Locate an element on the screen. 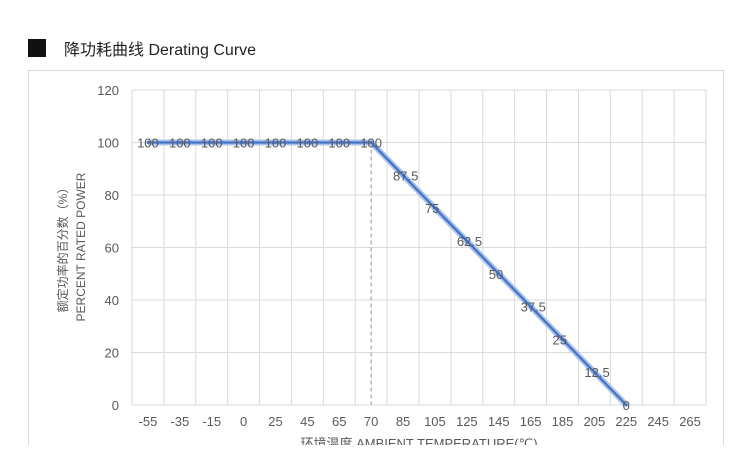 The width and height of the screenshot is (750, 470). data-label: 62.5 is located at coordinates (469, 241).